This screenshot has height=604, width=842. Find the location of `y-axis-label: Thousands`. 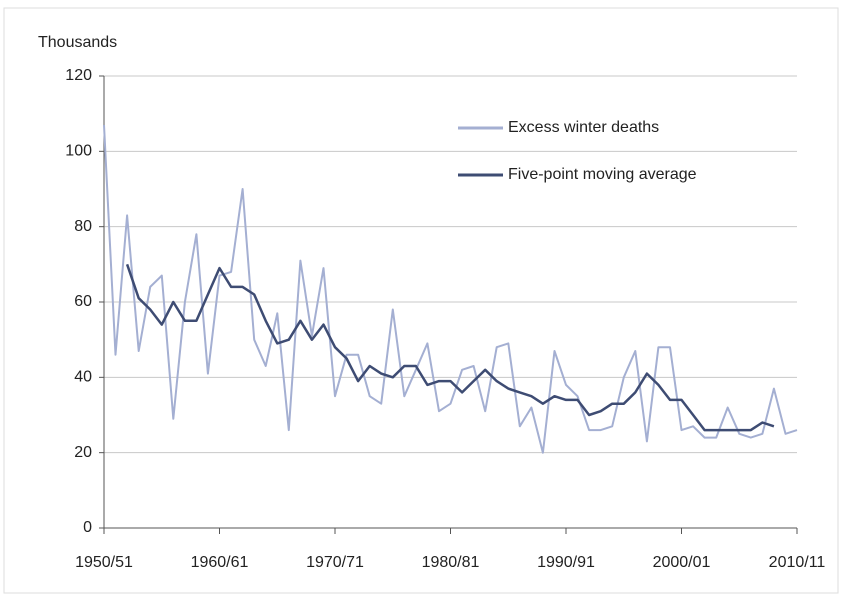

y-axis-label: Thousands is located at coordinates (77, 42).